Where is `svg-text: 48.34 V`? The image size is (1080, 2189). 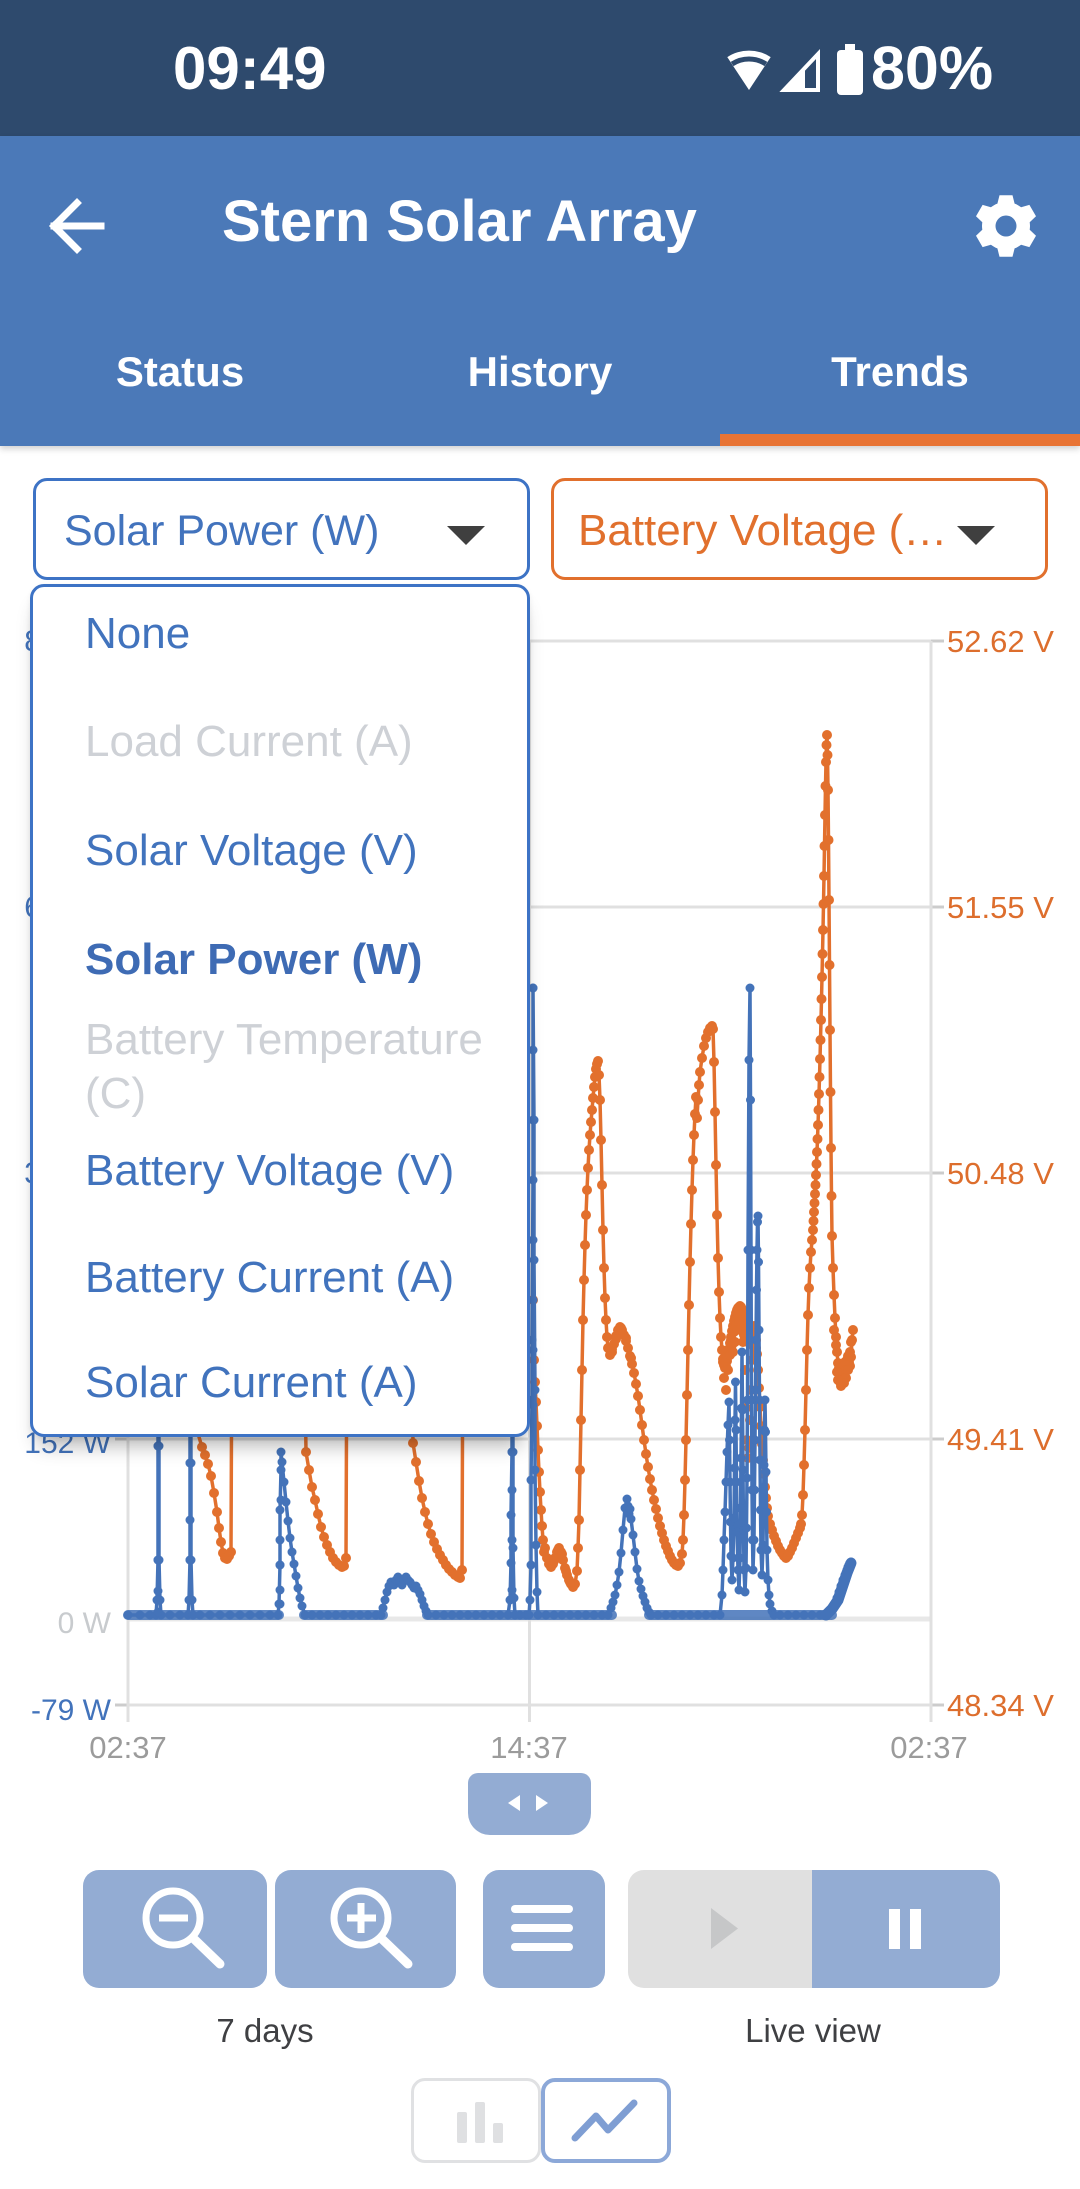
svg-text: 48.34 V is located at coordinates (1000, 1705).